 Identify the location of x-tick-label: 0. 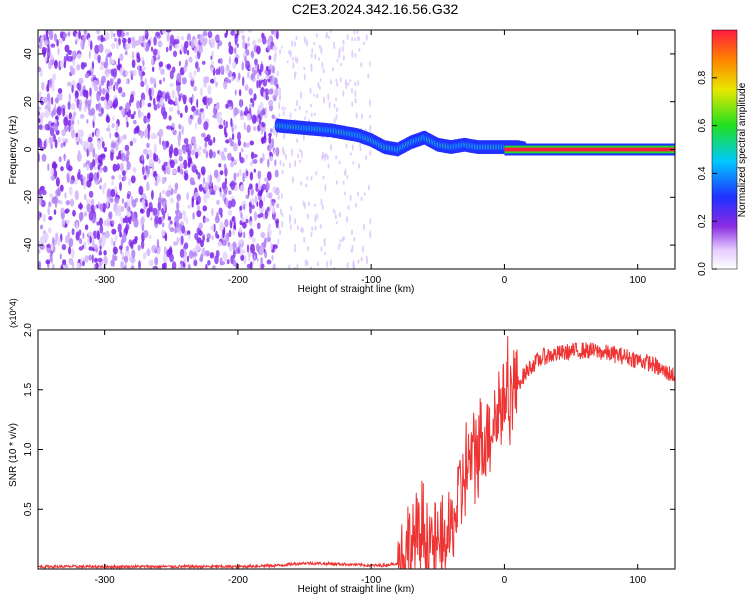
(505, 580).